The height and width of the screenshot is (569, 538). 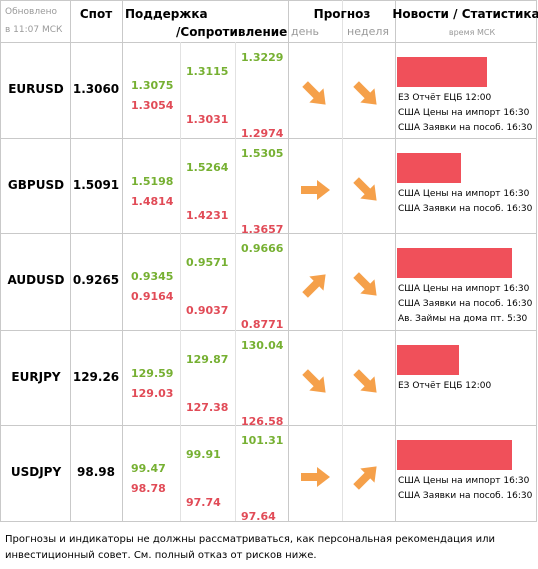 I want to click on resistance-level: 1.3657, so click(x=262, y=229).